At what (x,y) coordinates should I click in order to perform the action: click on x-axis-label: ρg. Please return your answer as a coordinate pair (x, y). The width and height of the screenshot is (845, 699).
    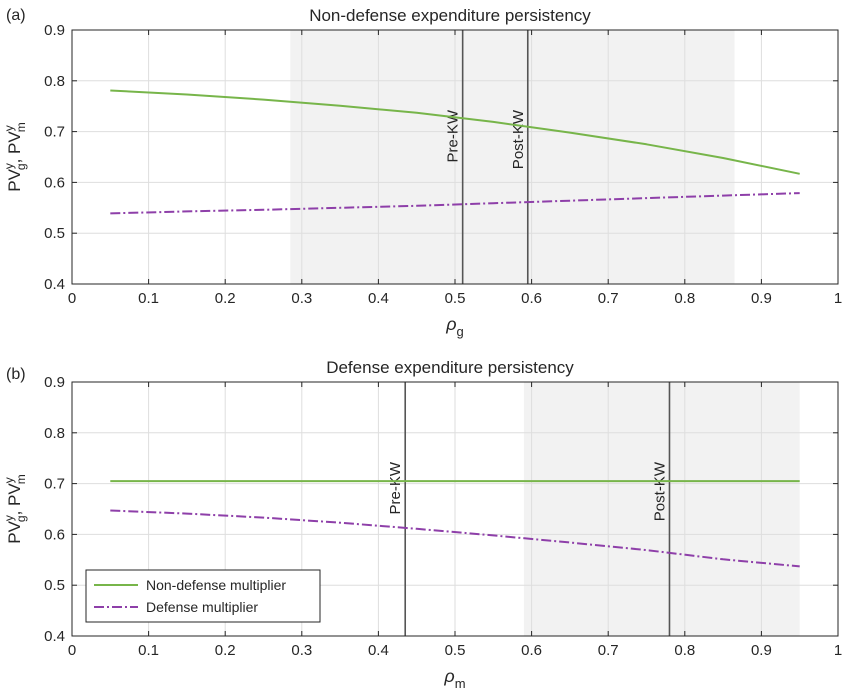
    Looking at the image, I should click on (454, 326).